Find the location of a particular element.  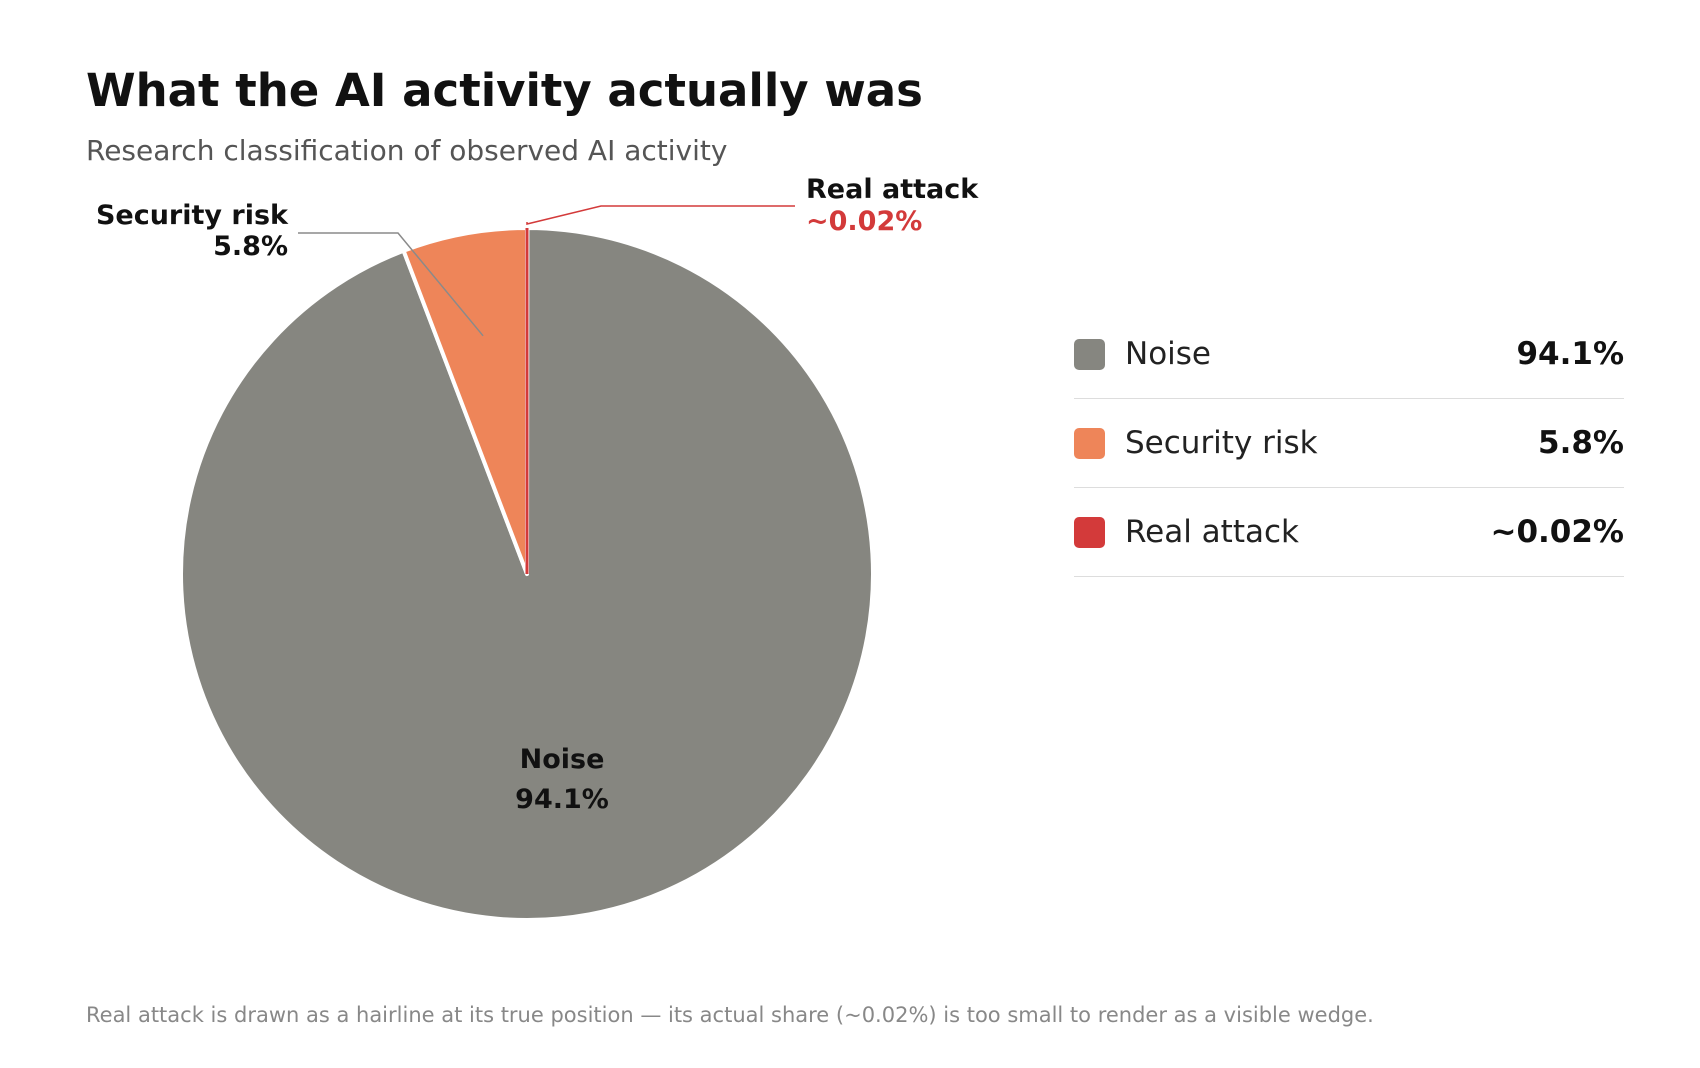

legend-label-security-risk: Security risk is located at coordinates (1221, 443).